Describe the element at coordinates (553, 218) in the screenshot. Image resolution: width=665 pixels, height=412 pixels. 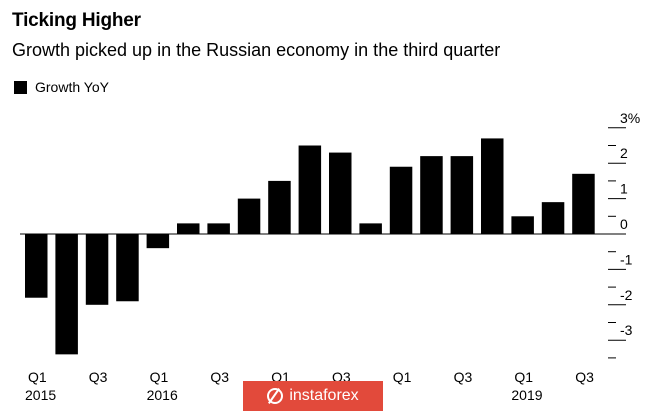
I see `bar-q2-2019` at that location.